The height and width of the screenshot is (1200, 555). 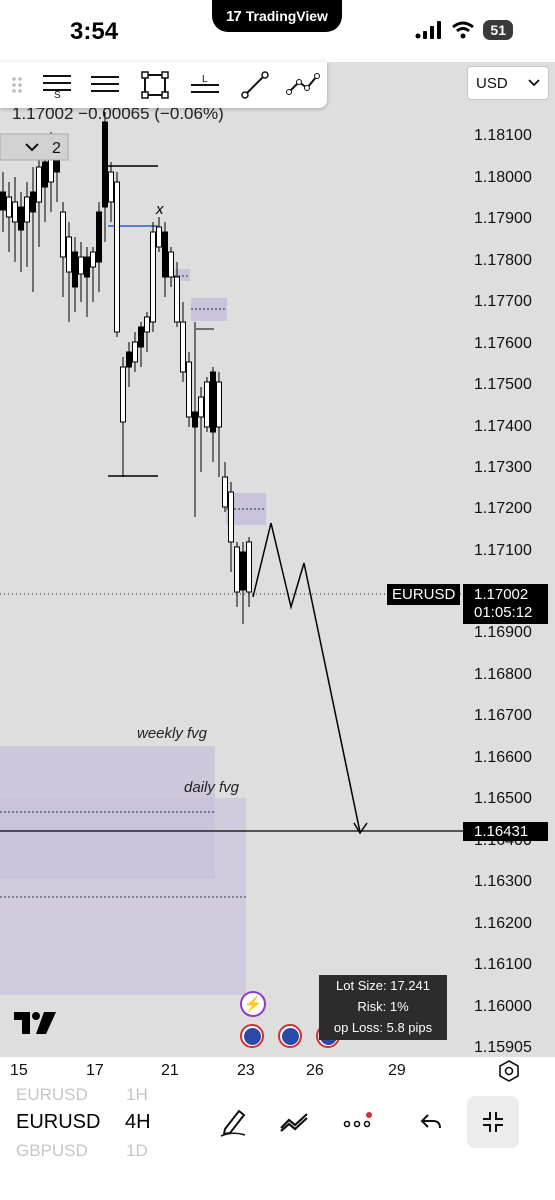 I want to click on tradingview-mini-logo: 17, so click(x=234, y=16).